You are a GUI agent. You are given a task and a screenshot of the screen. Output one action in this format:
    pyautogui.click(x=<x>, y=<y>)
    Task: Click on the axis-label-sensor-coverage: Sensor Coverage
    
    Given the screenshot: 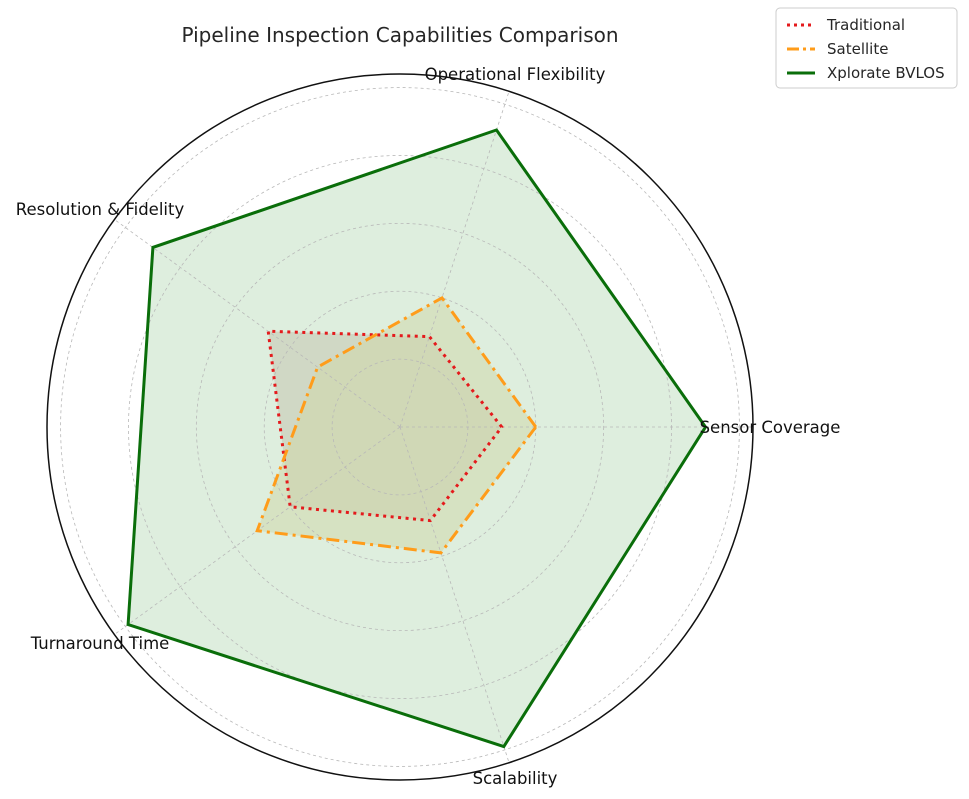 What is the action you would take?
    pyautogui.click(x=770, y=427)
    